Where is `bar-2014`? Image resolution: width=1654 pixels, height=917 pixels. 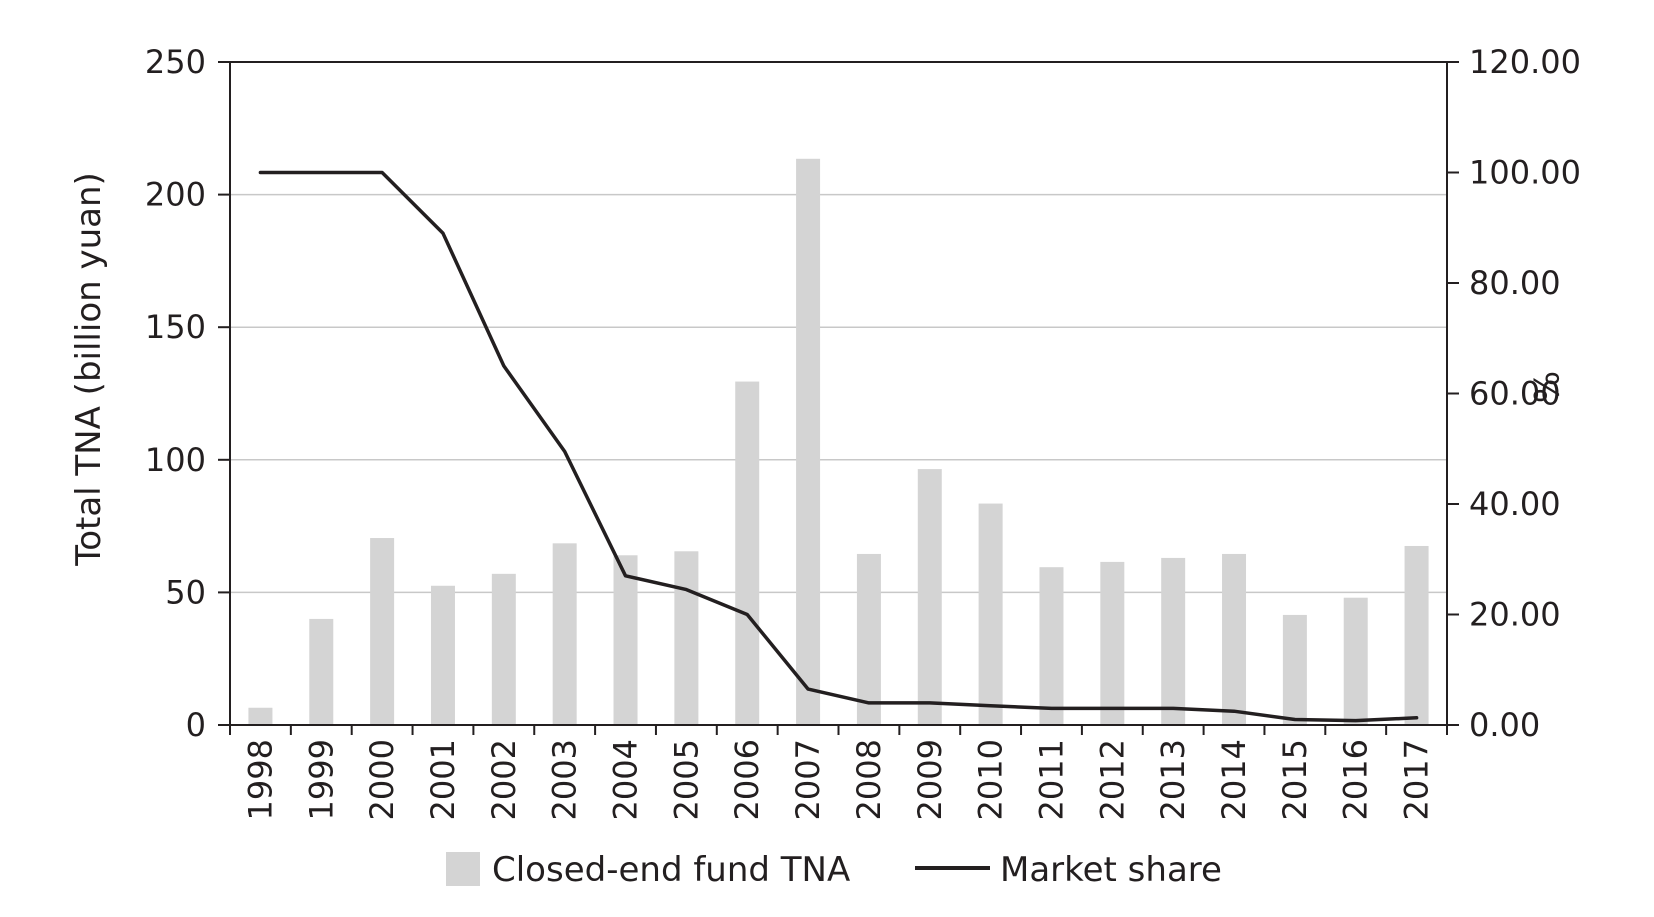
bar-2014 is located at coordinates (1234, 639).